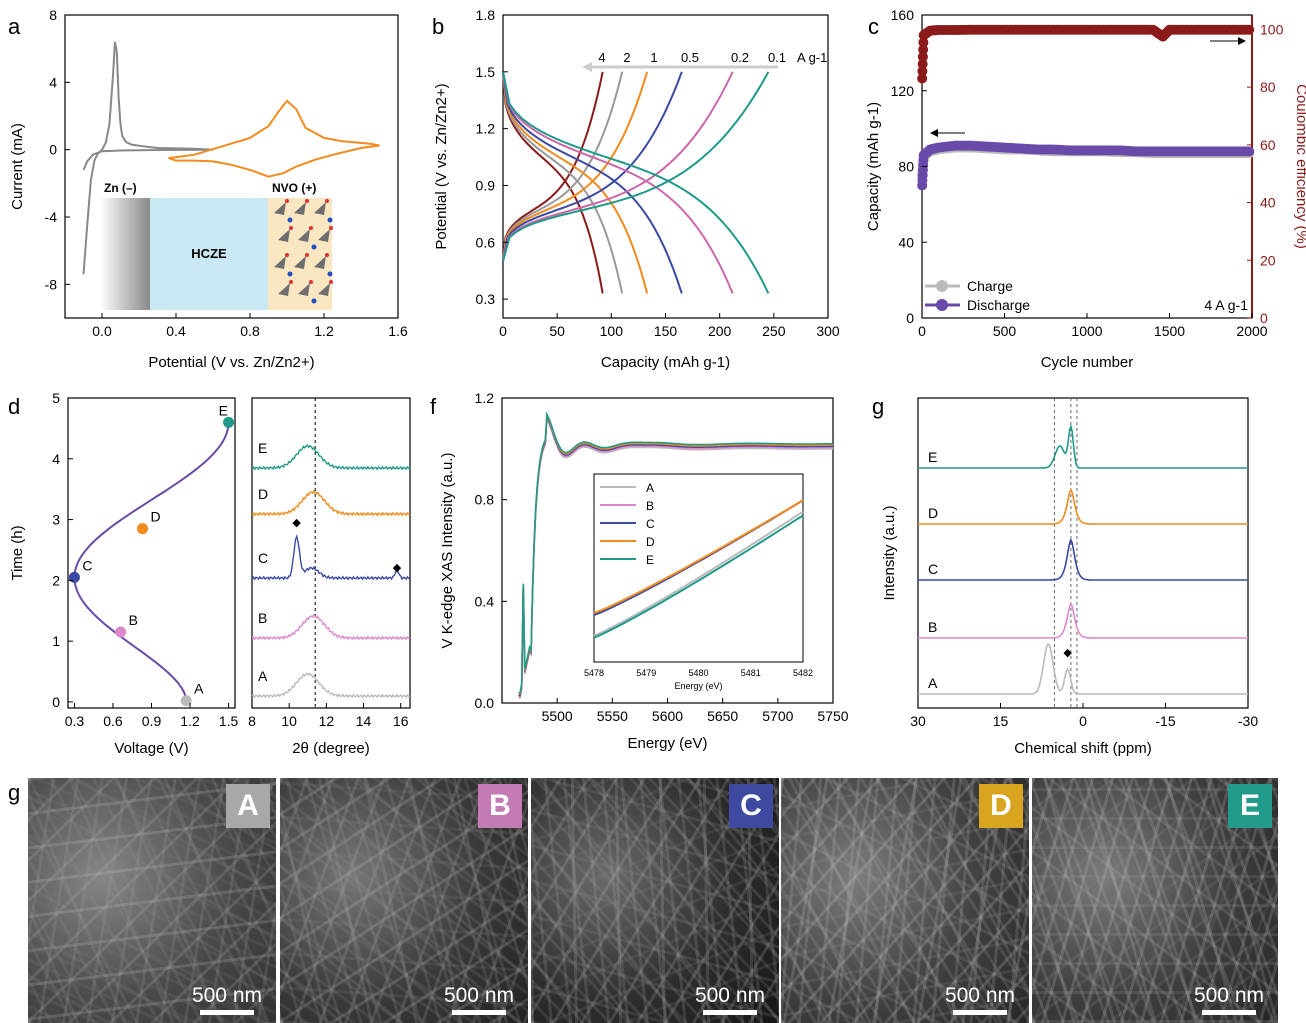 The image size is (1306, 1023). I want to click on panel-d-left-y-tick-label: 5, so click(56, 398).